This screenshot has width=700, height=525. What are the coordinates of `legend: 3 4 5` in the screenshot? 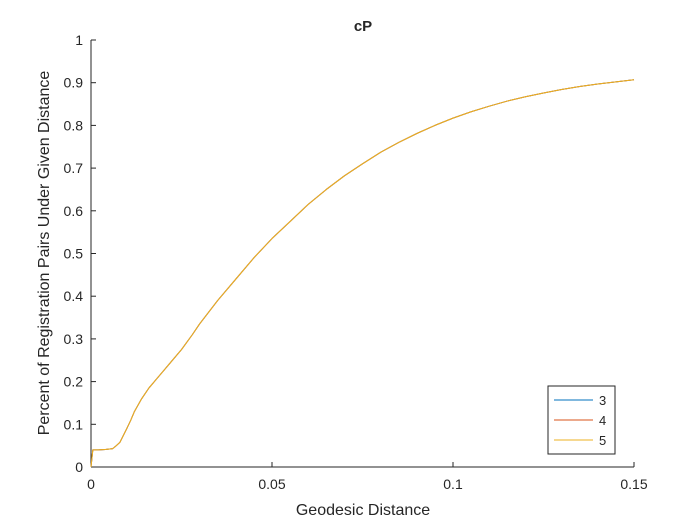 It's located at (581, 420).